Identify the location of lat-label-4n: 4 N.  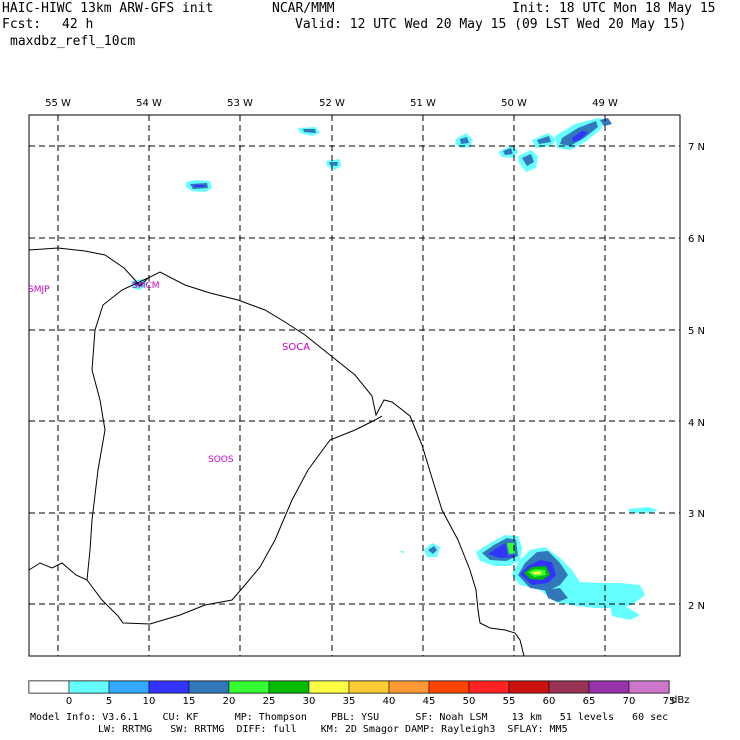
(696, 423).